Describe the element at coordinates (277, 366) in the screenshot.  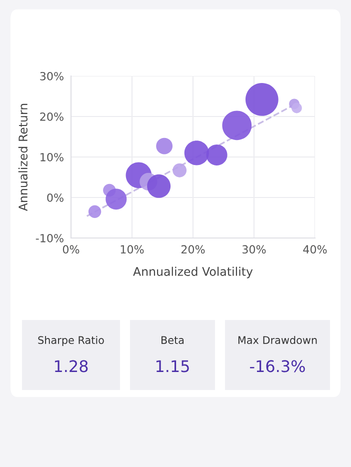
I see `text: -16.3%` at that location.